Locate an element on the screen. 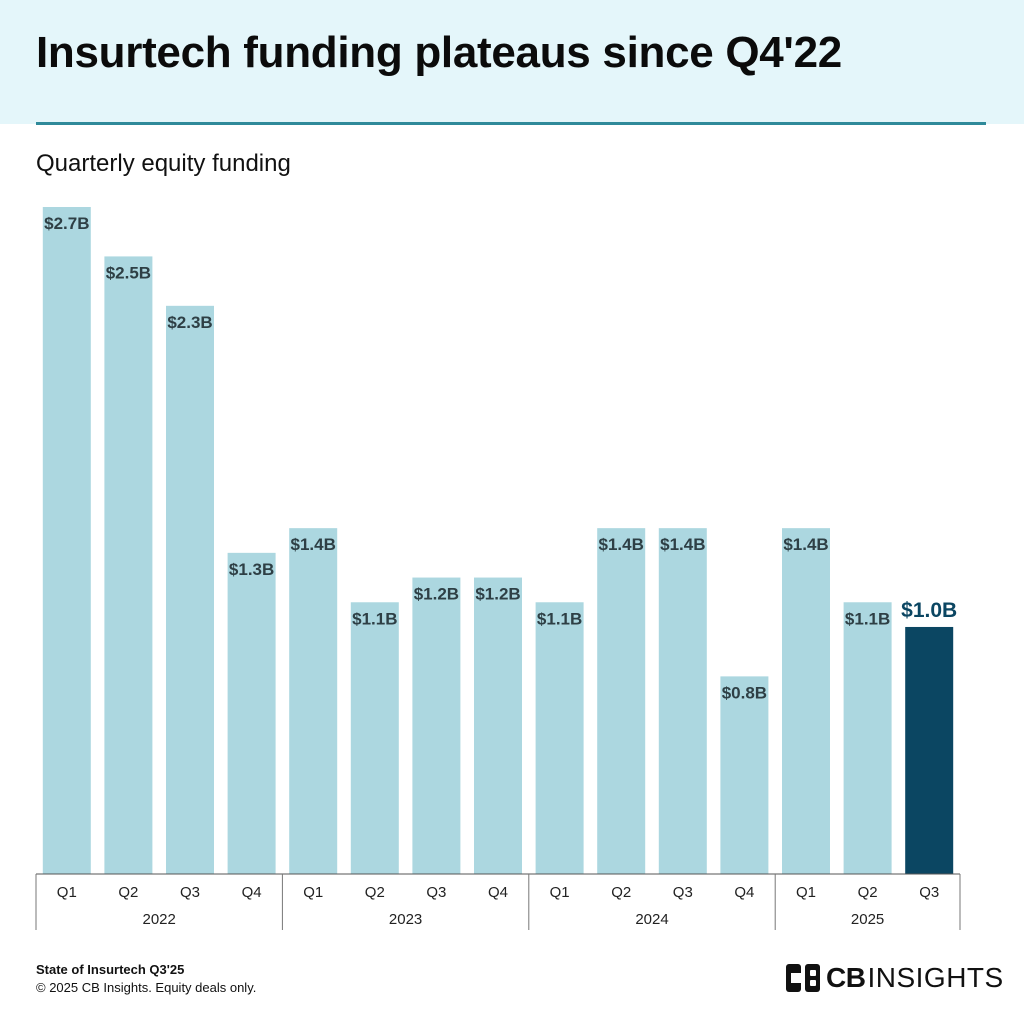 The height and width of the screenshot is (1024, 1024). chart-subtitle: Quarterly equity funding is located at coordinates (163, 163).